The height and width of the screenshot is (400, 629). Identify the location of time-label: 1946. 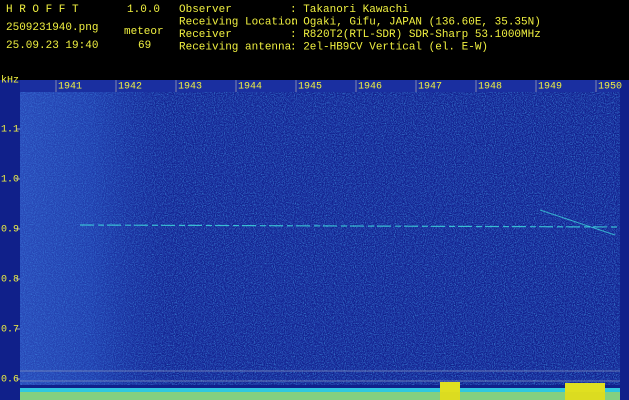
(370, 87).